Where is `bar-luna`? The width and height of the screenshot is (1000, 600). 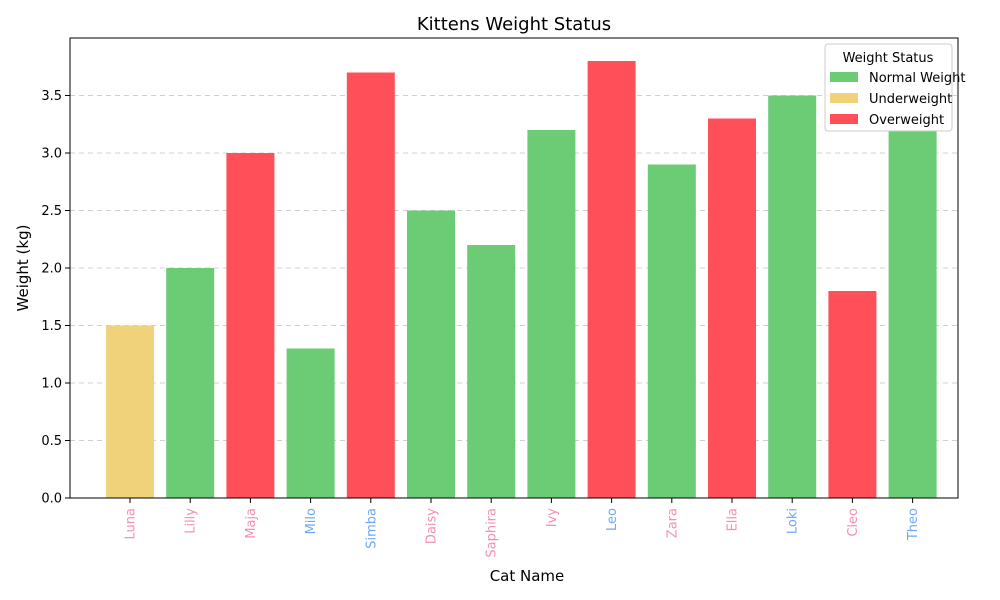 bar-luna is located at coordinates (130, 411).